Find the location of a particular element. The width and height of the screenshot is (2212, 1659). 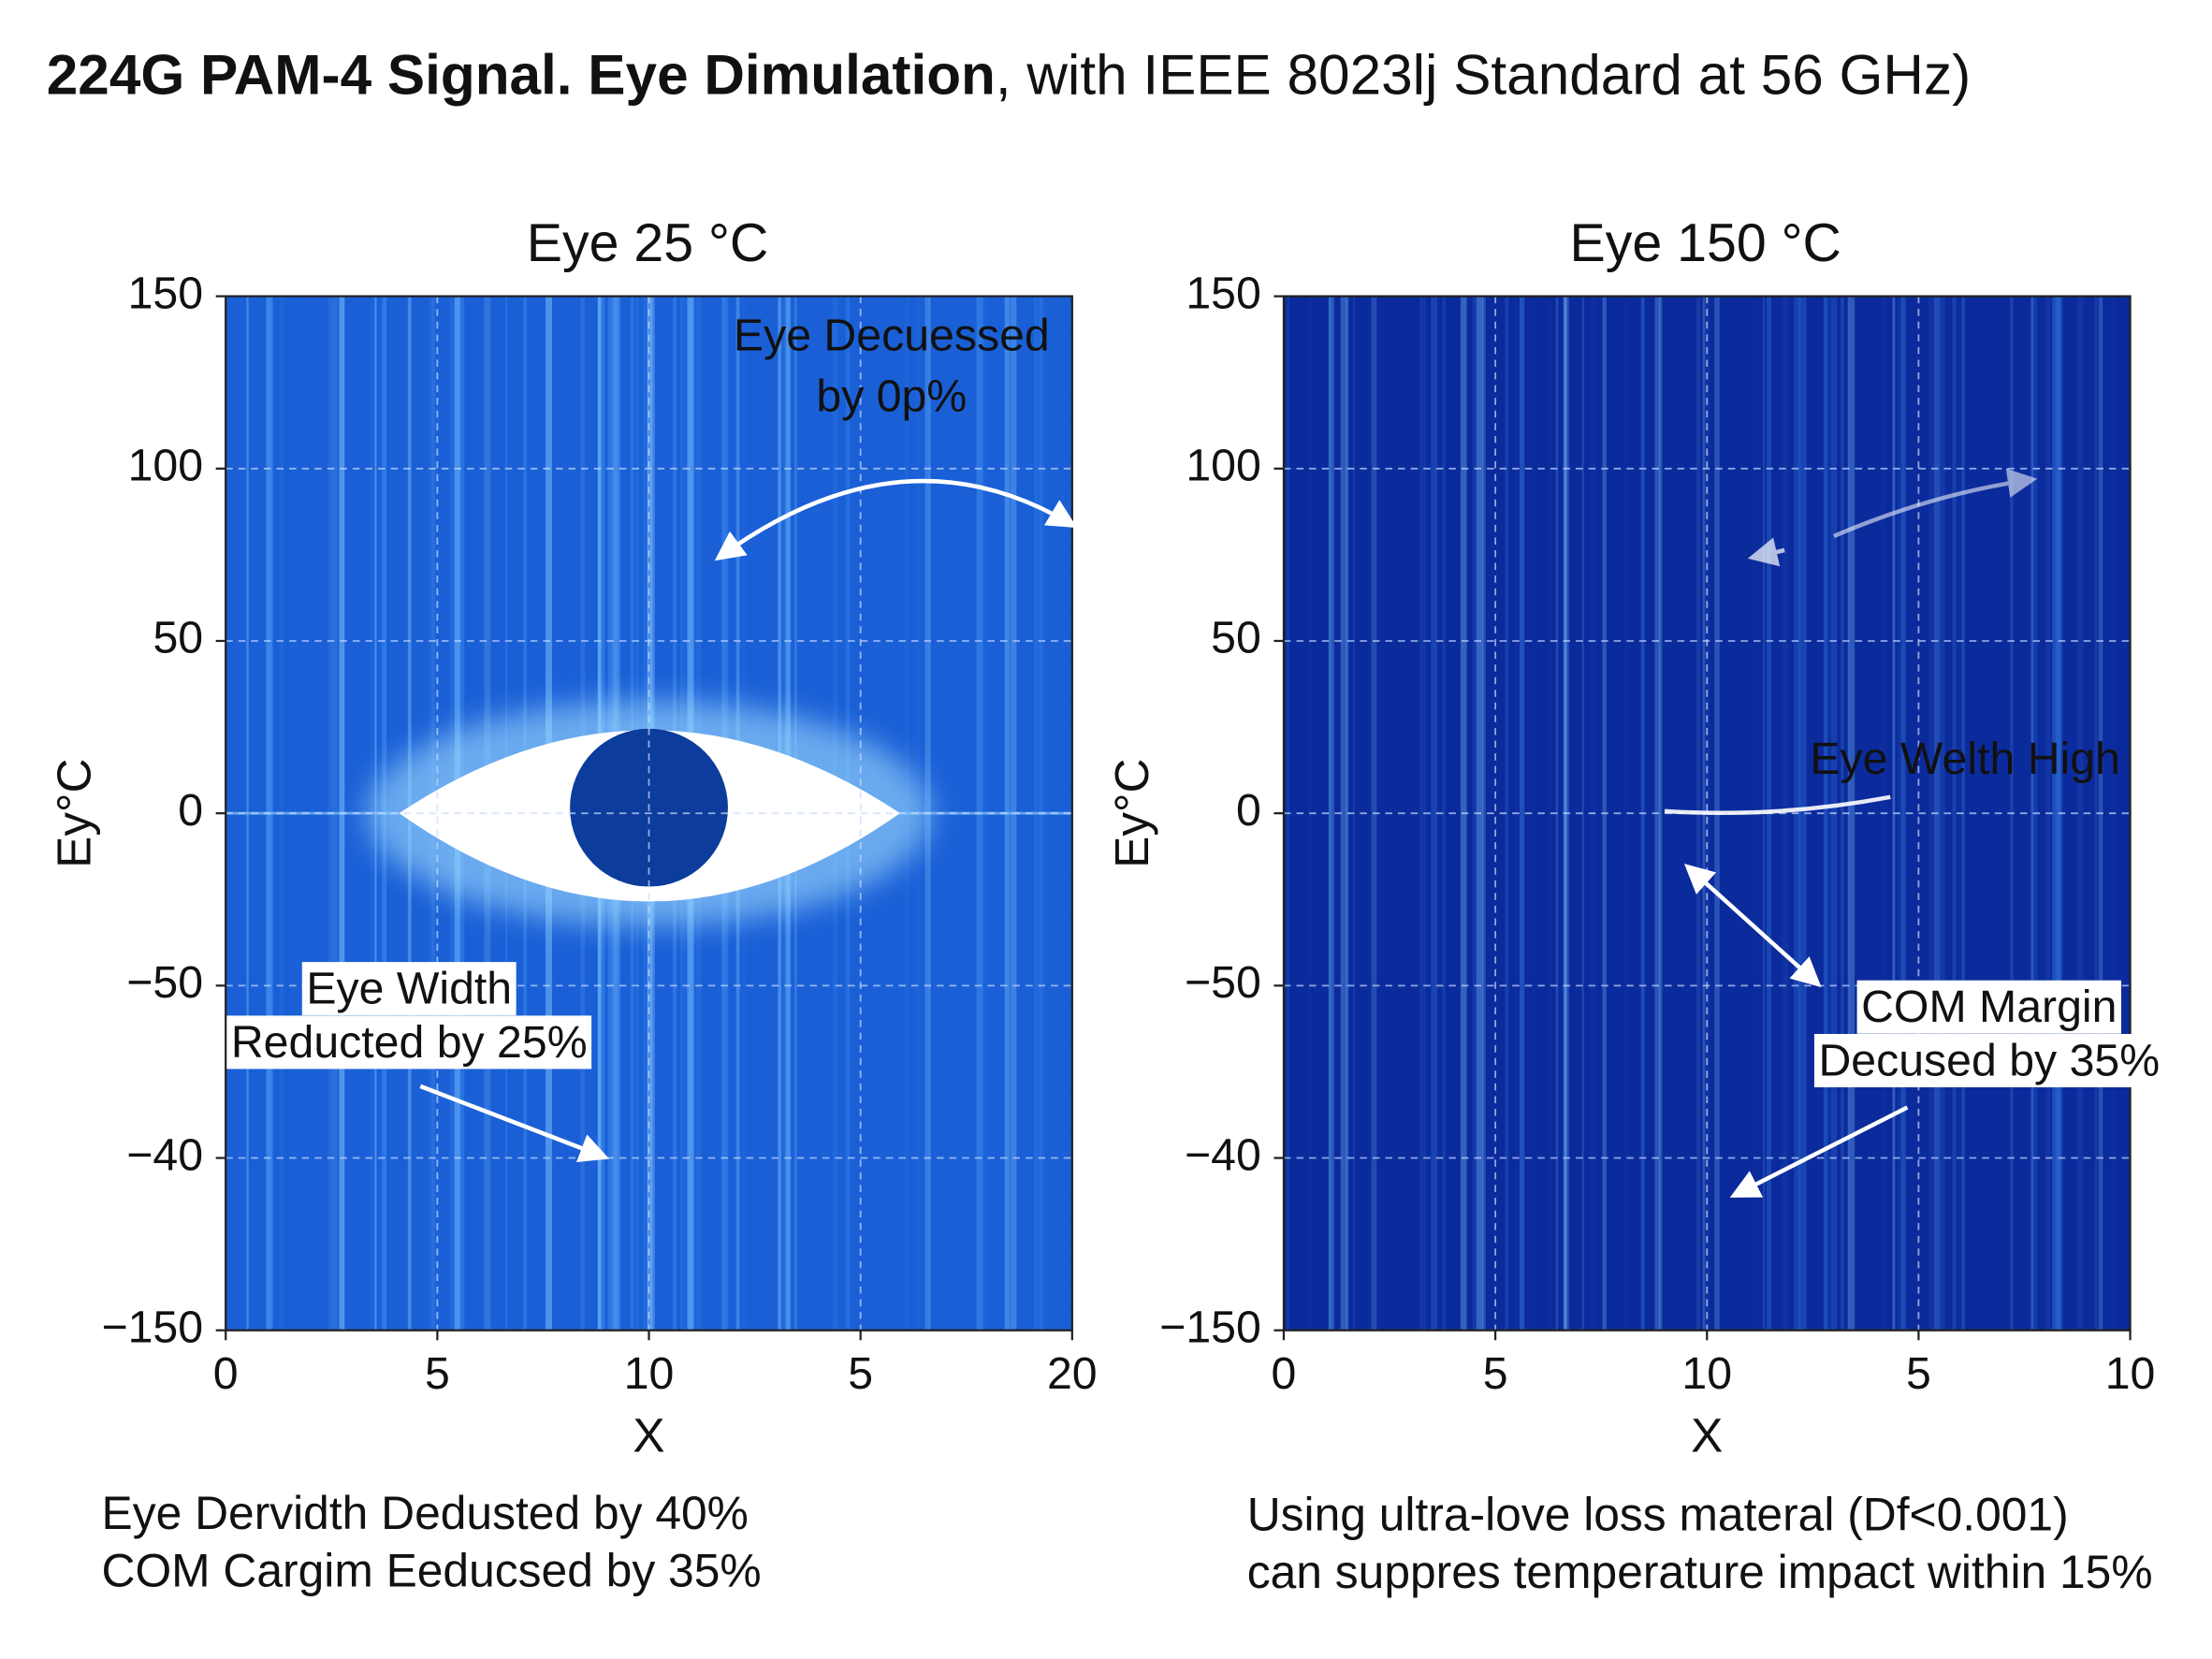

x-tick-label: 20 is located at coordinates (1072, 1373).